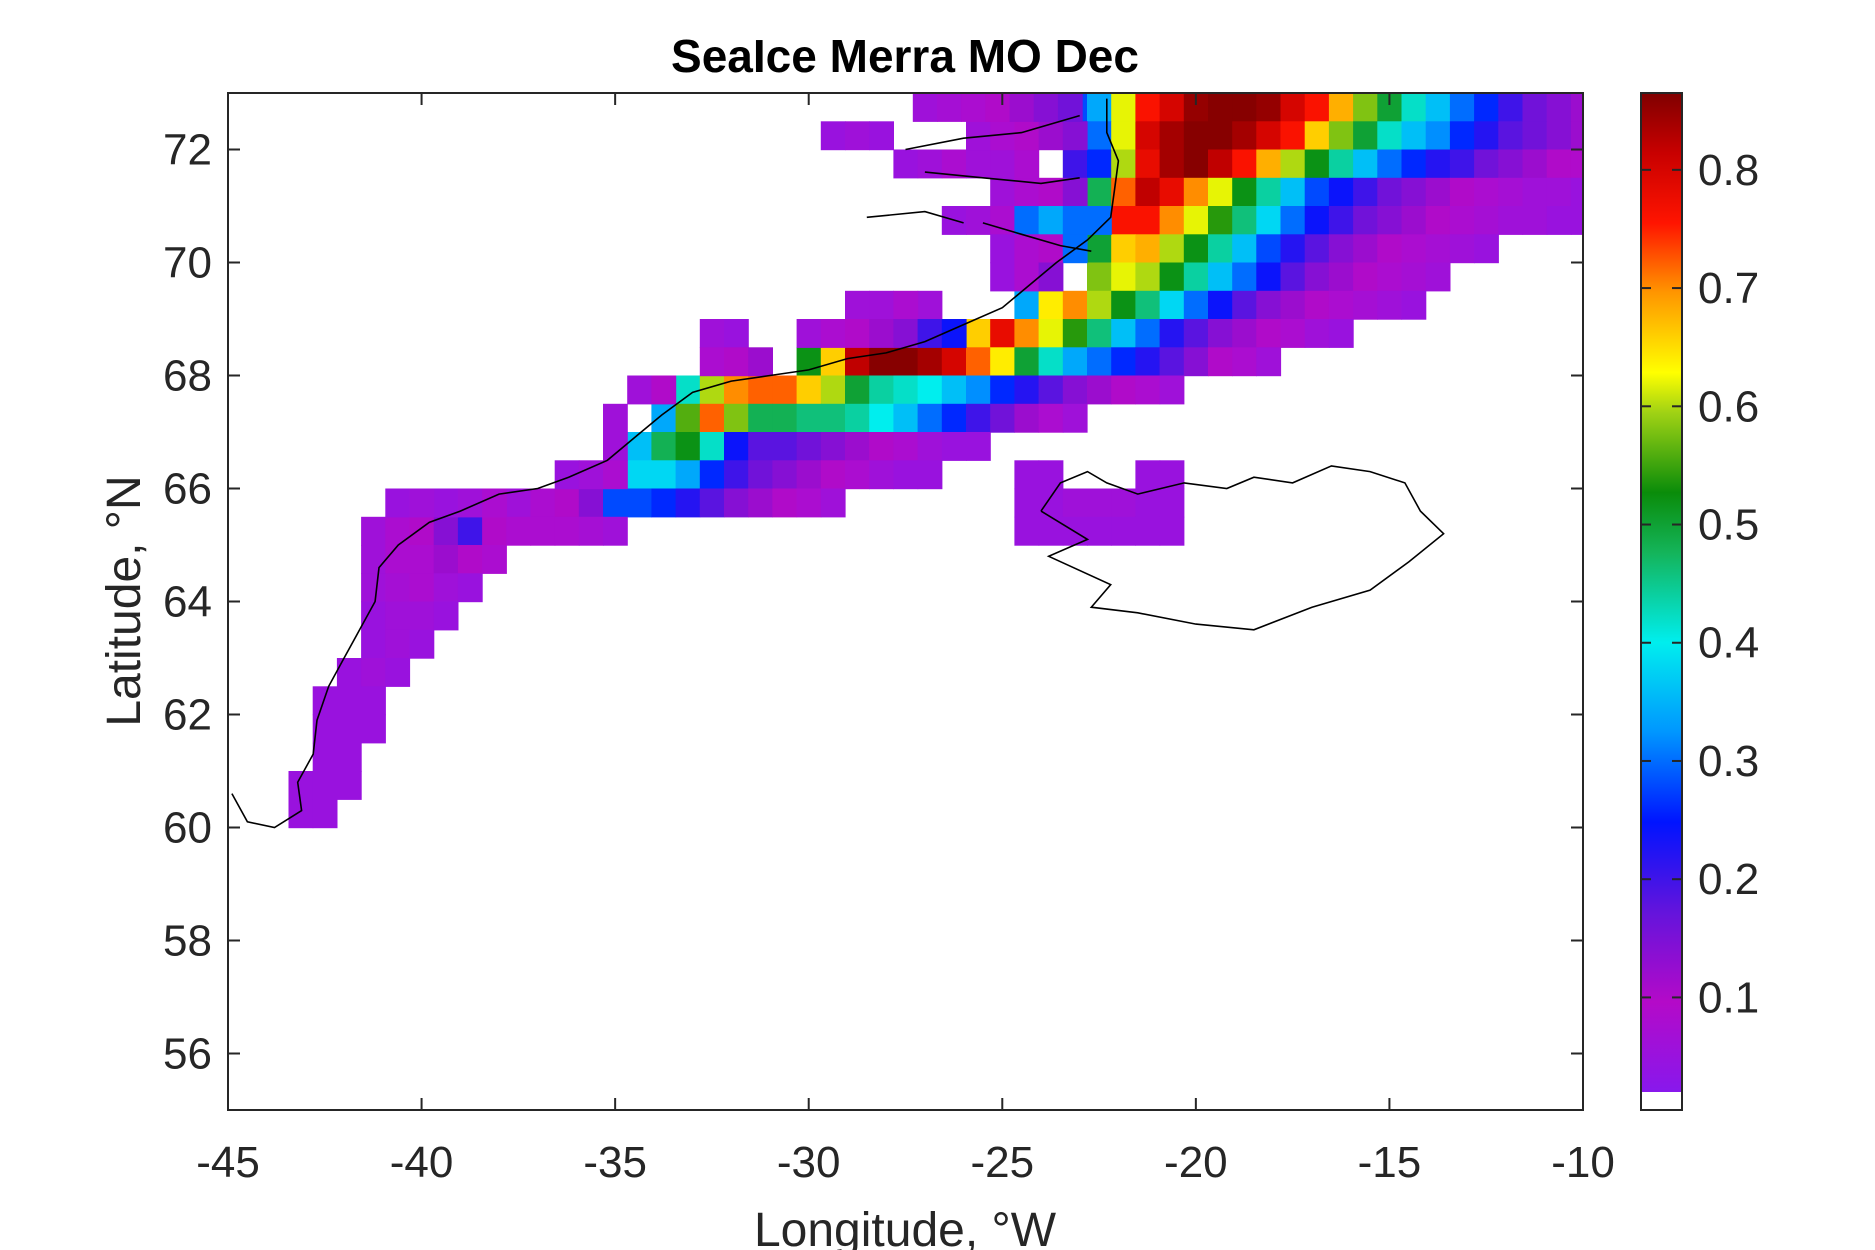  Describe the element at coordinates (1728, 288) in the screenshot. I see `colorbar-tick-label: 0.7` at that location.